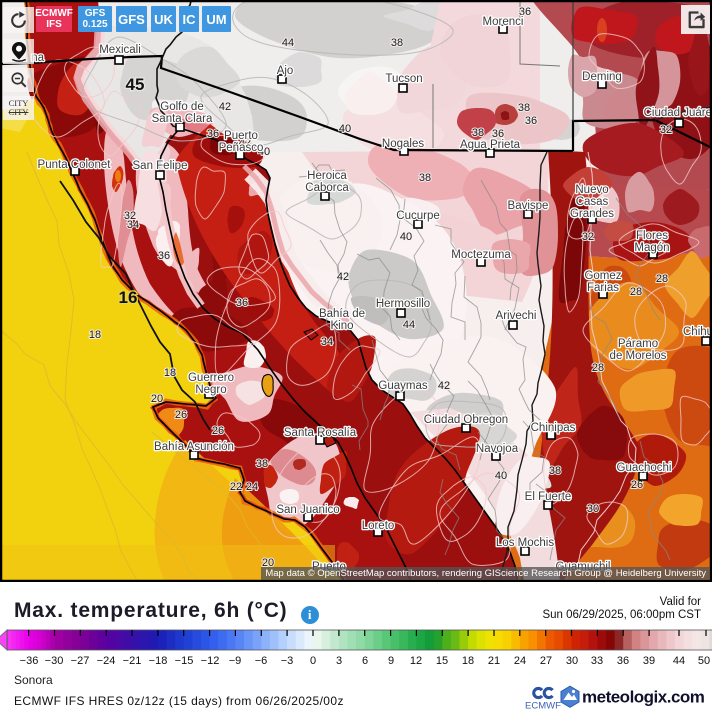 The image size is (712, 717). What do you see at coordinates (678, 113) in the screenshot?
I see `svg-text: Ciudad Juáre` at bounding box center [678, 113].